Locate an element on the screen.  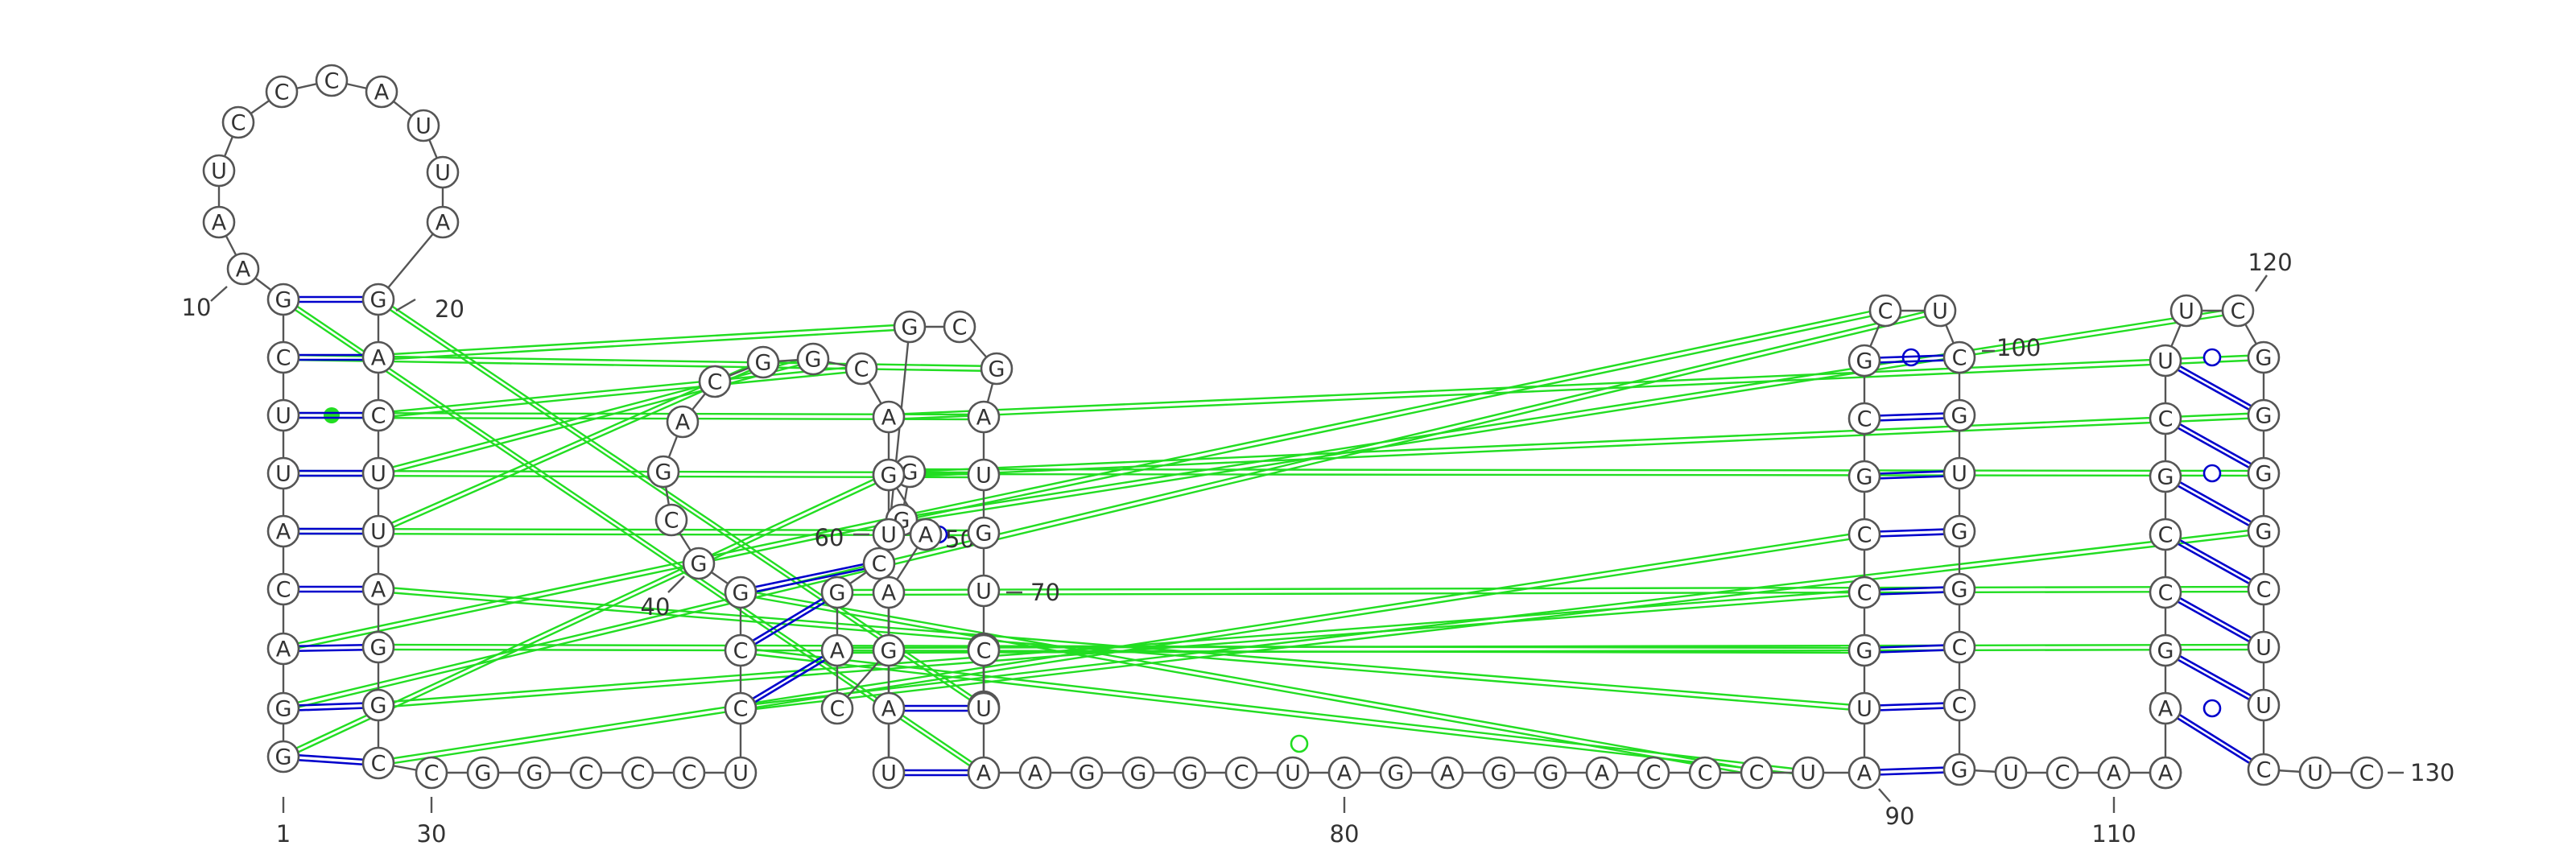
nucleotide-58: G is located at coordinates (889, 475).